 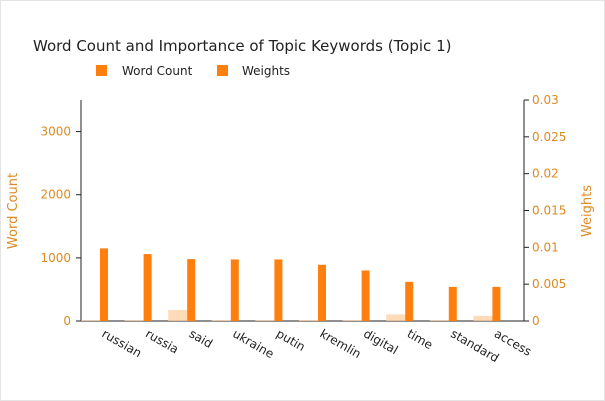 I want to click on x-tick-label: said, so click(x=201, y=338).